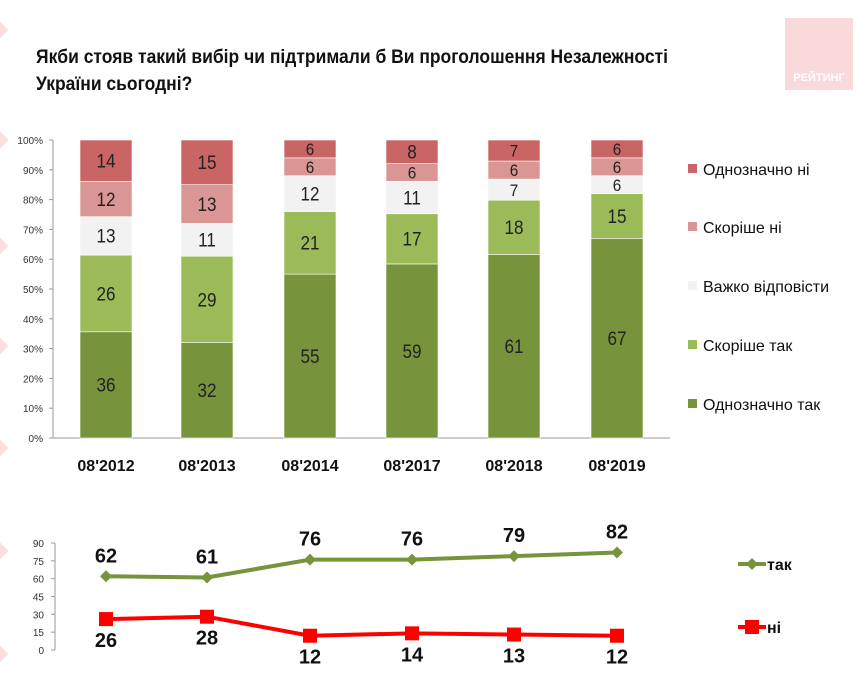 The width and height of the screenshot is (867, 675). I want to click on y-tick-label: 40%, so click(33, 320).